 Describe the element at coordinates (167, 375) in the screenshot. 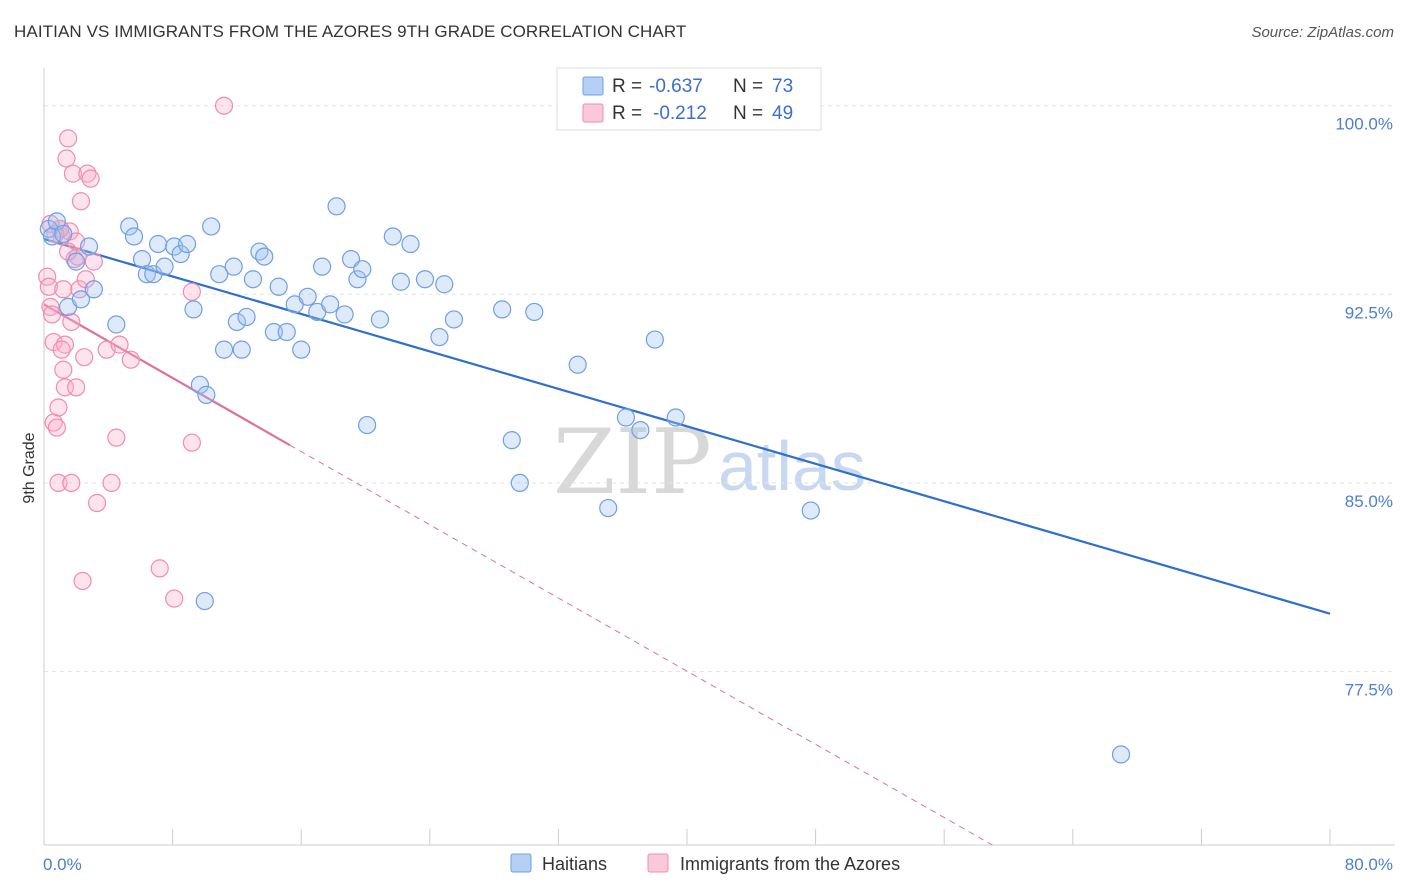

I see `azores-trend-line` at that location.